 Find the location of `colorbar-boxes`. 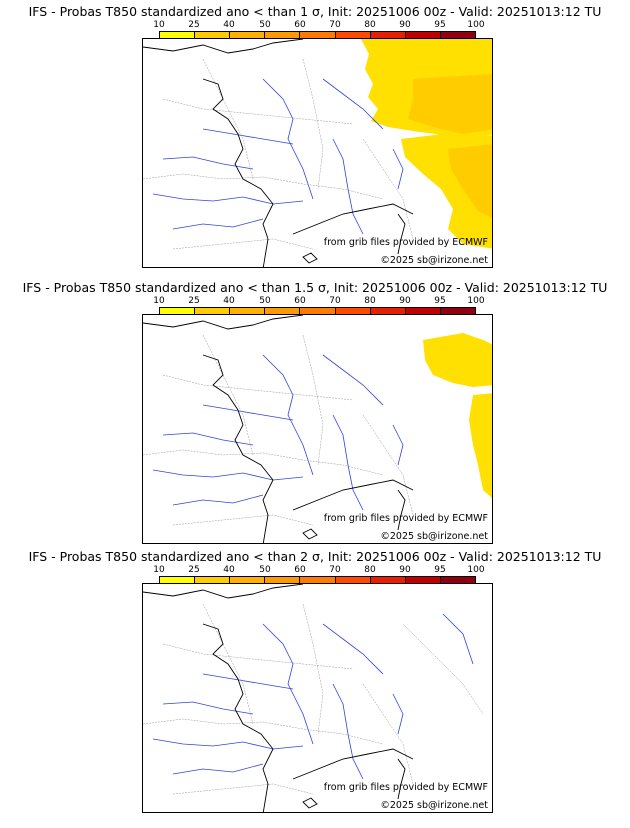

colorbar-boxes is located at coordinates (317, 581).